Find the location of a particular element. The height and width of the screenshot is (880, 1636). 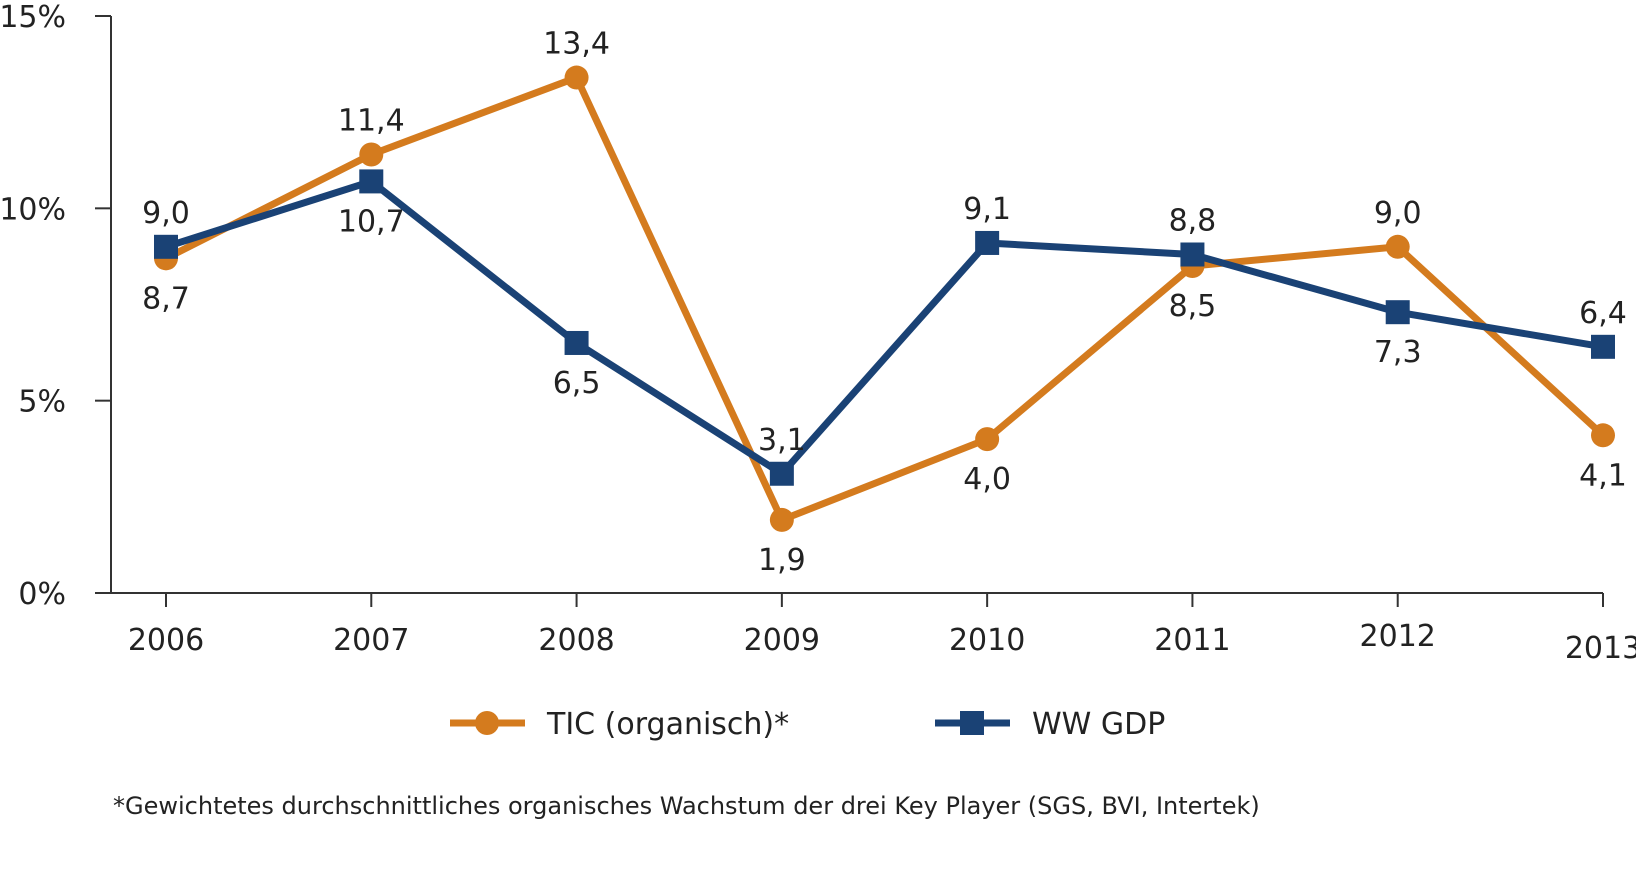

data-label: 9,1 is located at coordinates (987, 209).